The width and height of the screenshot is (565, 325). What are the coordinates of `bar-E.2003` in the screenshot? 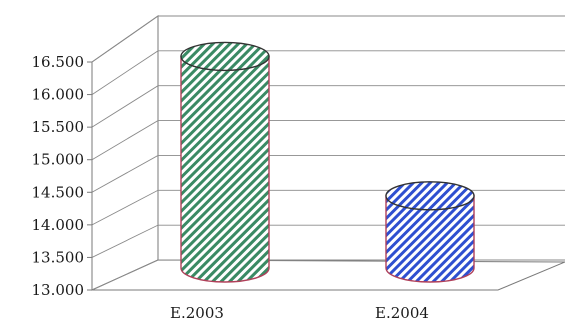 It's located at (225, 162).